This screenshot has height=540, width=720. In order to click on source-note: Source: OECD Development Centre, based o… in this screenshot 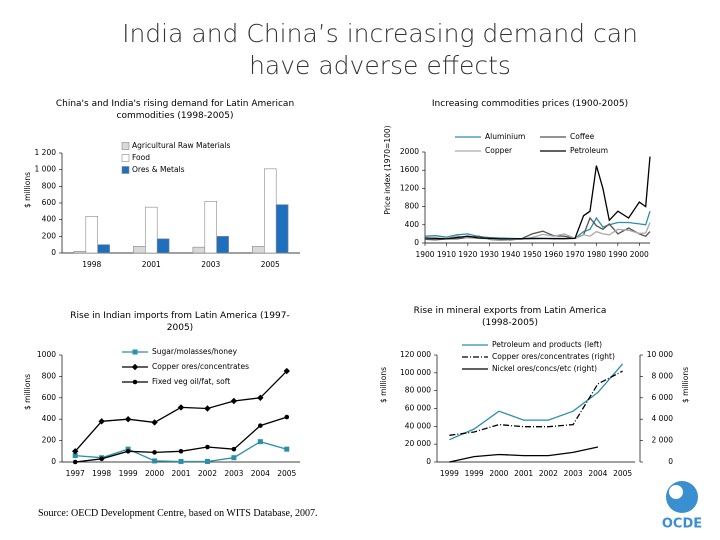, I will do `click(178, 513)`.